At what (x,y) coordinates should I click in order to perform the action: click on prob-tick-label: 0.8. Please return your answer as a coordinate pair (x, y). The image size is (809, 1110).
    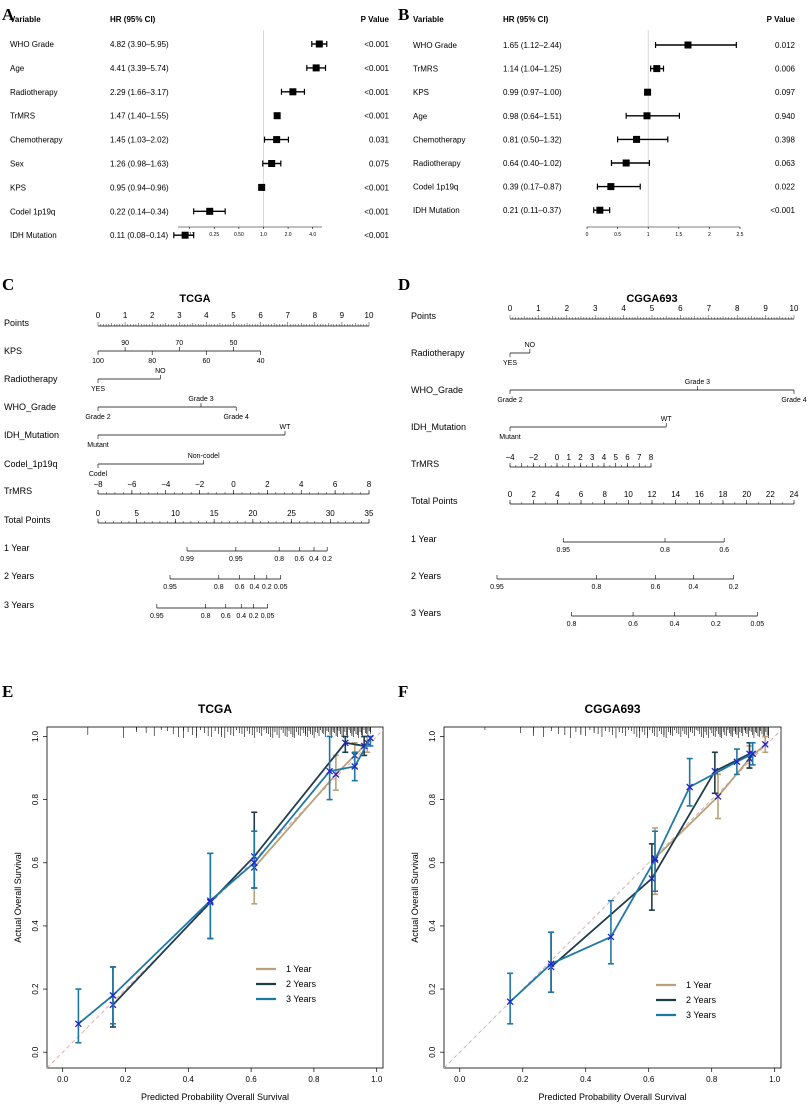
    Looking at the image, I should click on (665, 550).